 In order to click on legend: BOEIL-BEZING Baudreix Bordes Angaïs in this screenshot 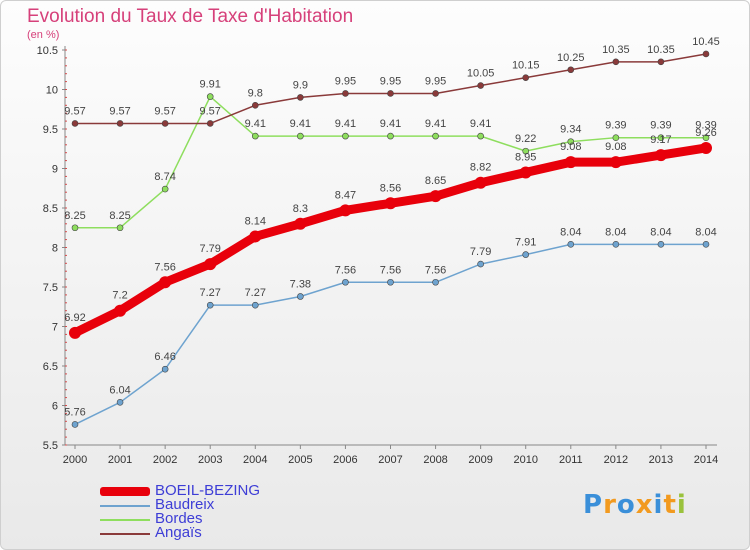, I will do `click(250, 511)`.